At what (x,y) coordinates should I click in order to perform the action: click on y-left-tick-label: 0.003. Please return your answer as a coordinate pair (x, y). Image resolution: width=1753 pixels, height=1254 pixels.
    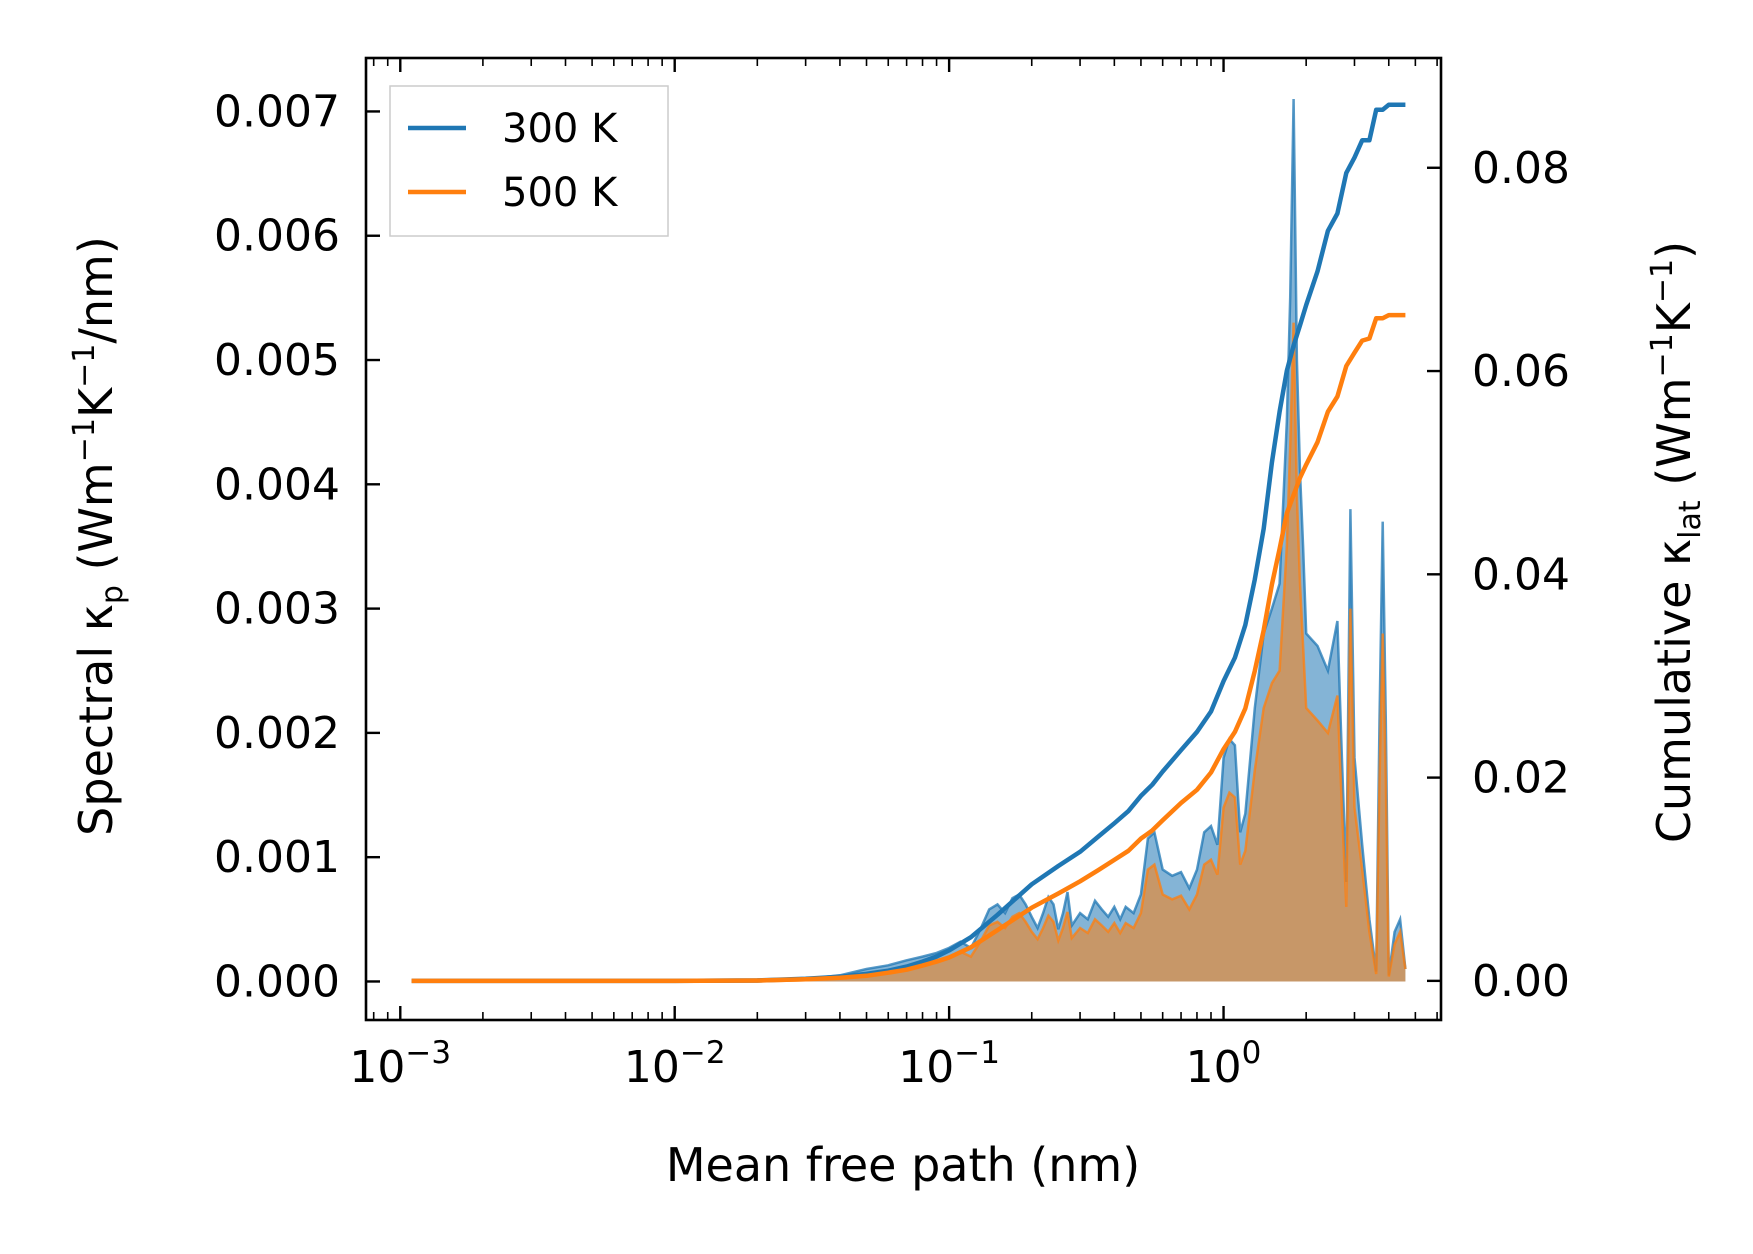
    Looking at the image, I should click on (277, 609).